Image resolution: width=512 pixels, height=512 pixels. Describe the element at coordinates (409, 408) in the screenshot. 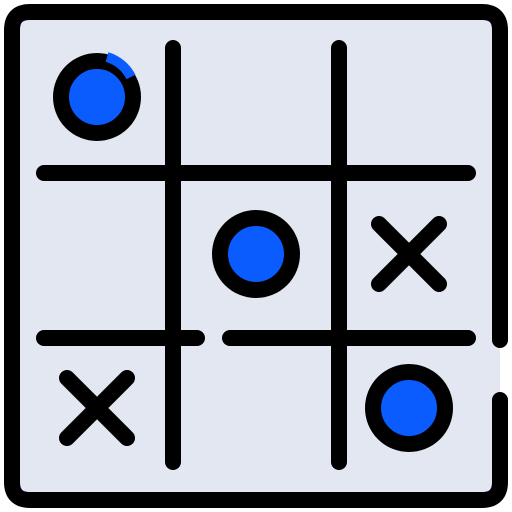

I see `o-mark-r3c3` at that location.